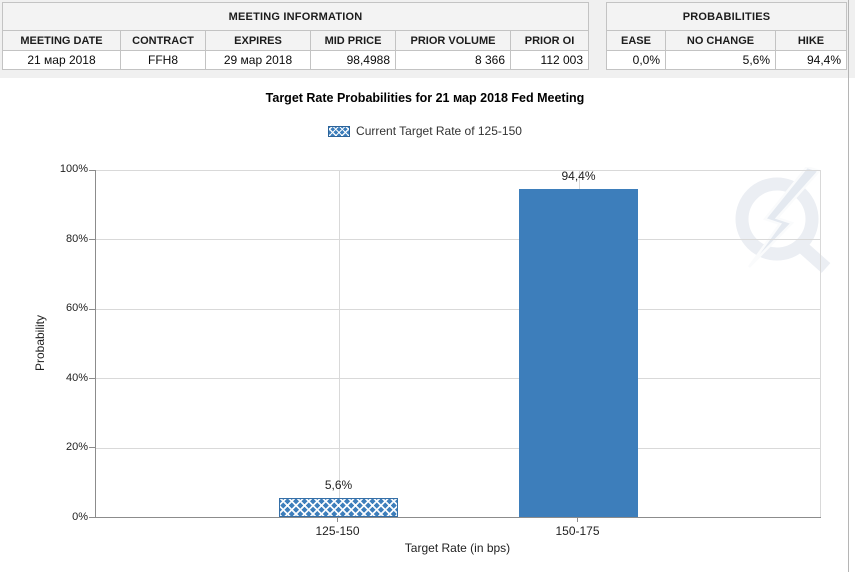 The image size is (855, 572). Describe the element at coordinates (76, 308) in the screenshot. I see `y-tick-60: 60%` at that location.